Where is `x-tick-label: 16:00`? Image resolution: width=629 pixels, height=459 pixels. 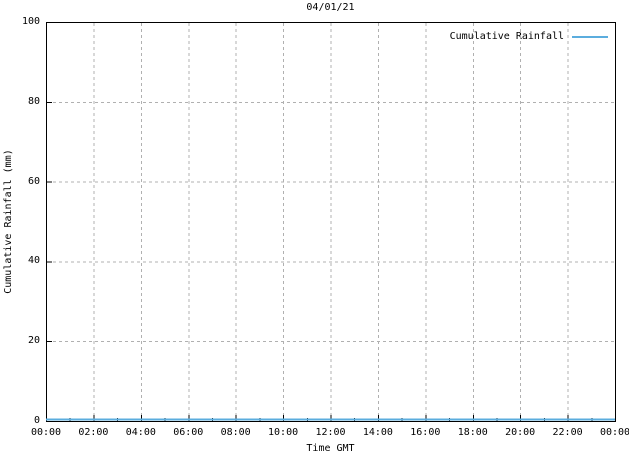
x-tick-label: 16:00 is located at coordinates (425, 432).